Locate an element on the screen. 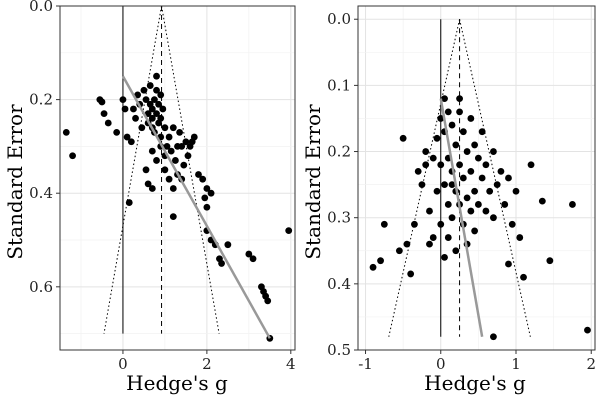 The width and height of the screenshot is (600, 400). x-tick-label: 2 is located at coordinates (207, 364).